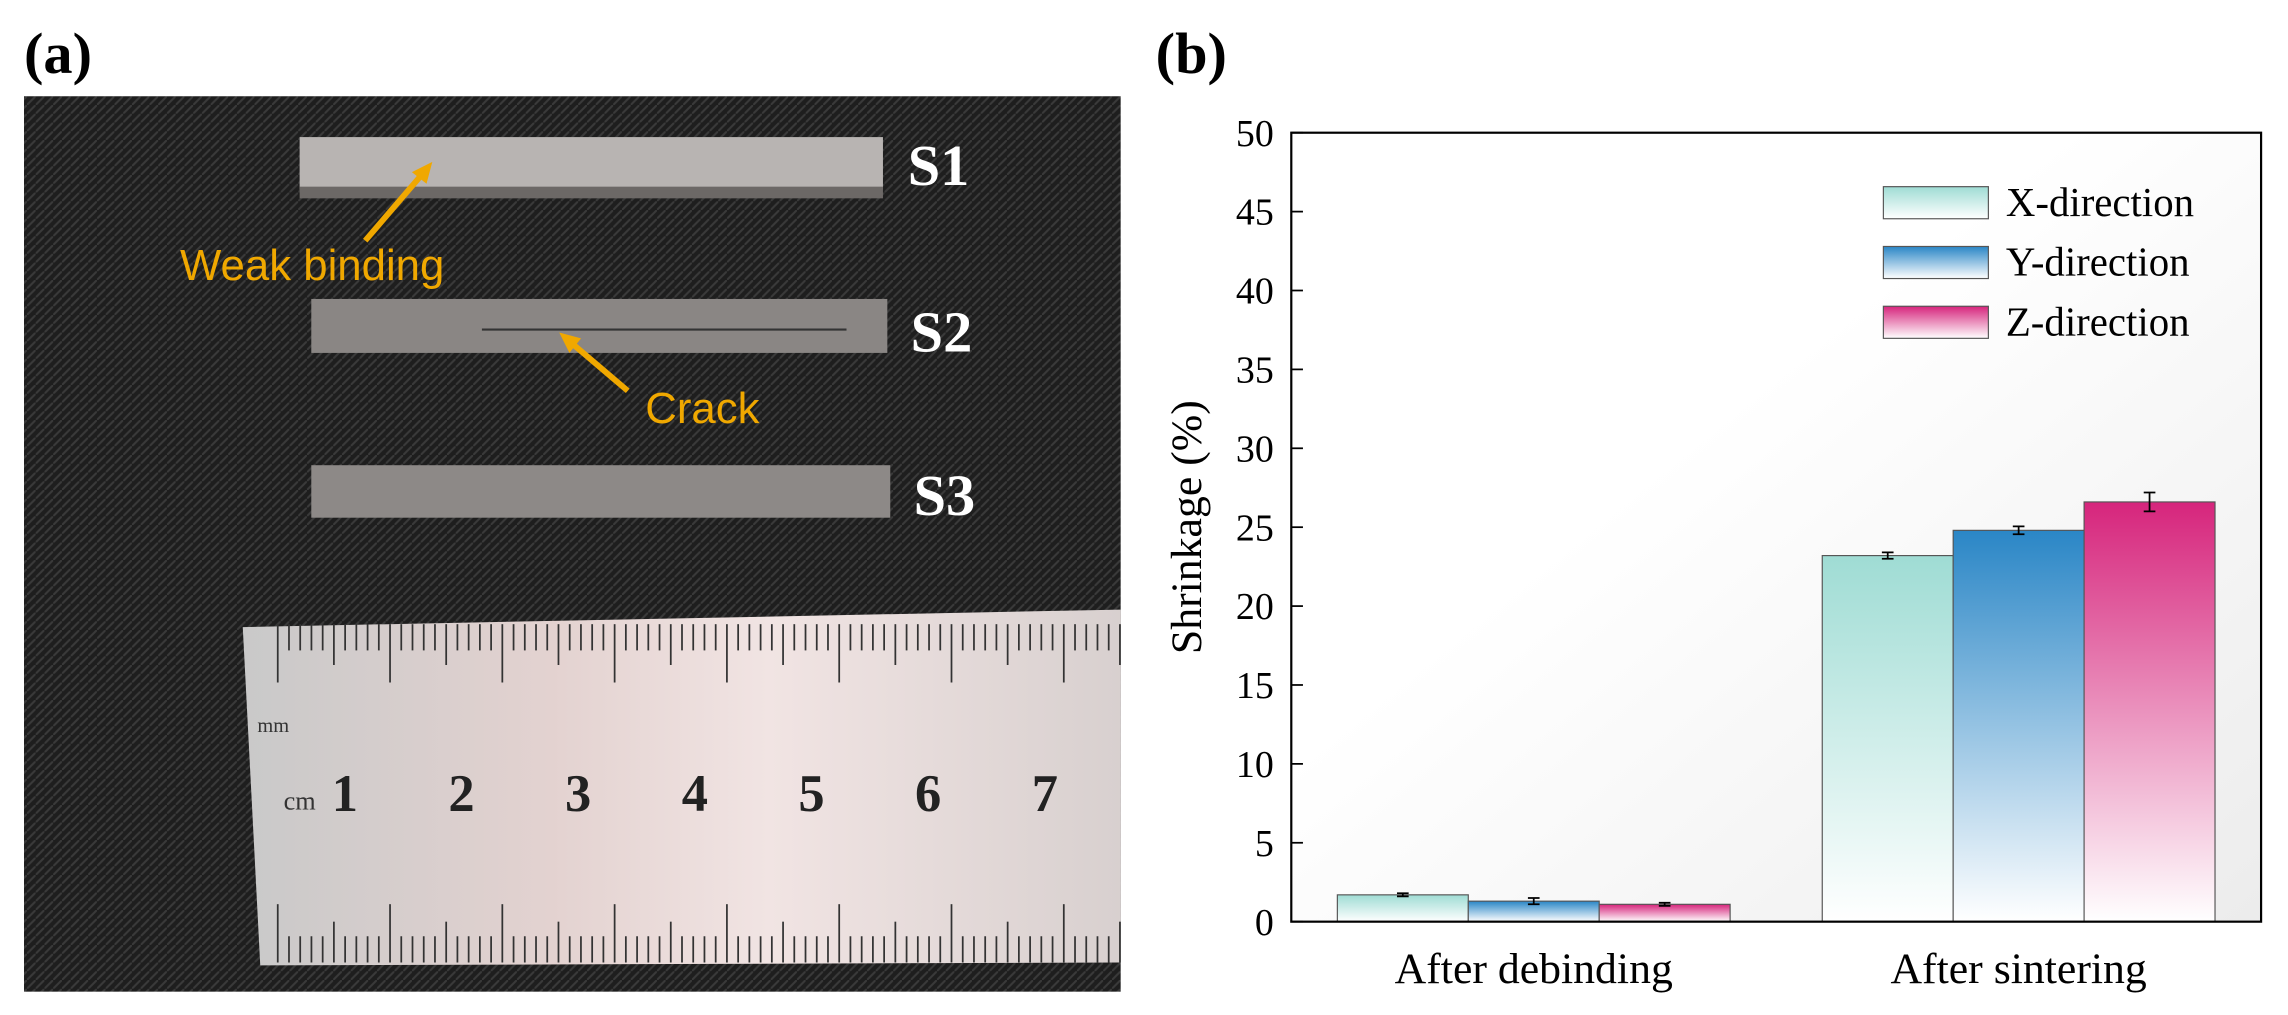 The width and height of the screenshot is (2288, 1015). What do you see at coordinates (1264, 844) in the screenshot?
I see `y-tick-label: 5` at bounding box center [1264, 844].